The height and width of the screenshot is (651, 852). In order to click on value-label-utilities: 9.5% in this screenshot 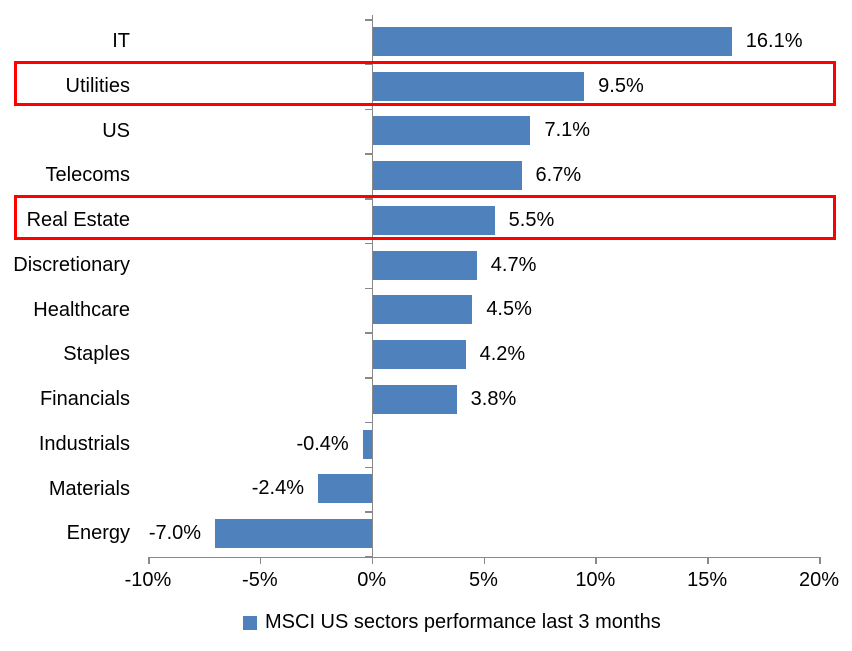, I will do `click(621, 85)`.